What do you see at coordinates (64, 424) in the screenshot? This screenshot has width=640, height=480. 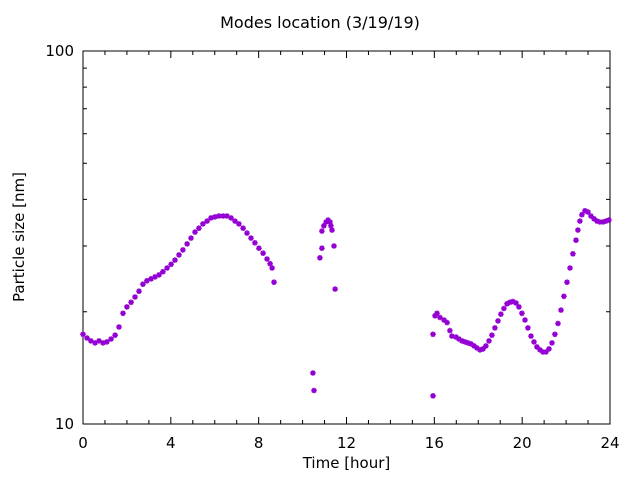 I see `y-tick-label: 10` at bounding box center [64, 424].